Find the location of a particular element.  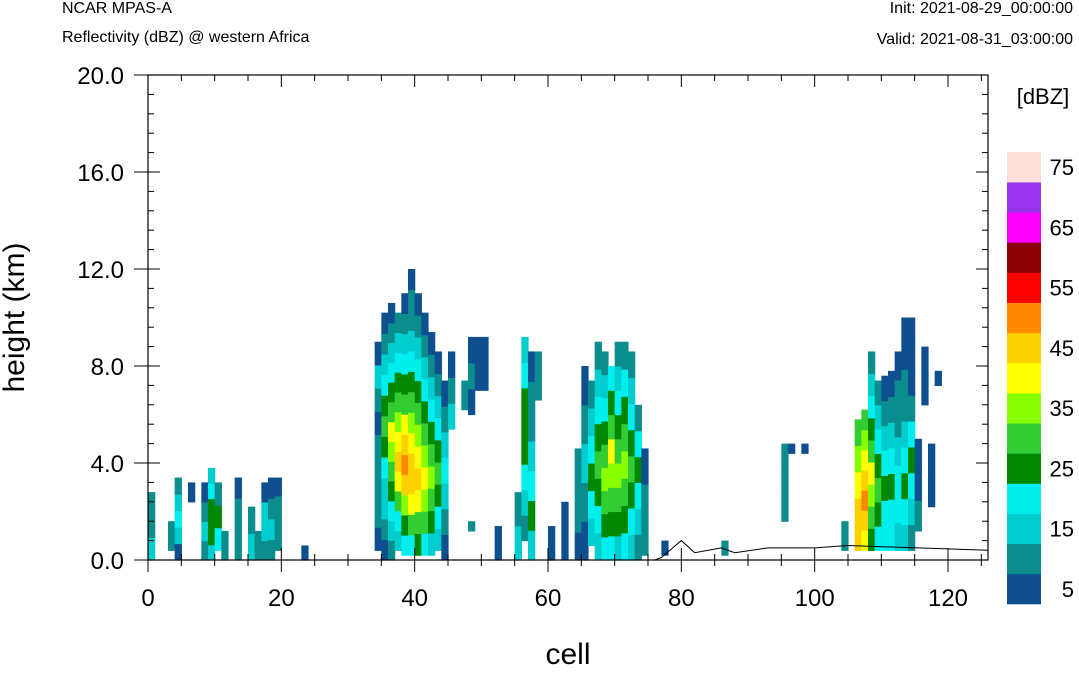

x-tick-label: 20 is located at coordinates (281, 598).